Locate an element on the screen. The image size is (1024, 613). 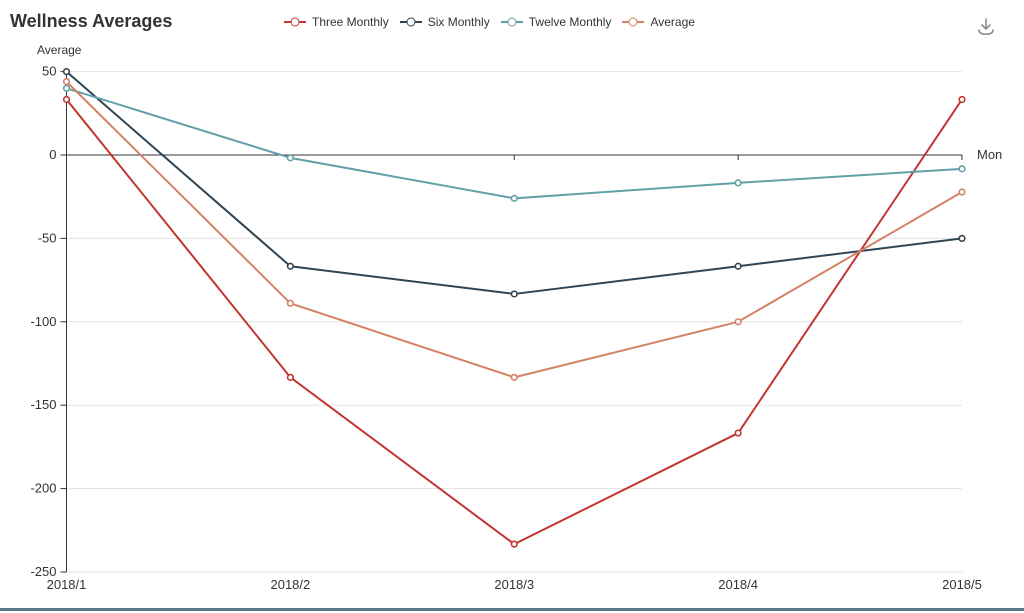
x-tick-label: 2018/4 is located at coordinates (738, 584).